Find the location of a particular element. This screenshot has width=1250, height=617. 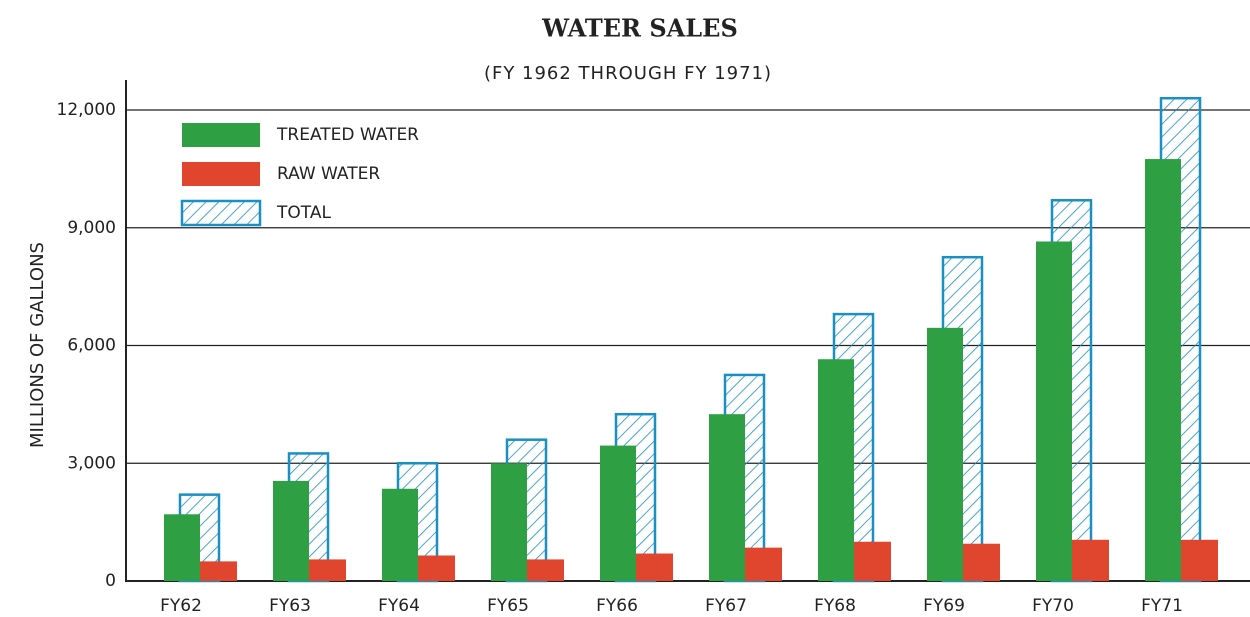

chart-title: WATER SALES is located at coordinates (639, 28).